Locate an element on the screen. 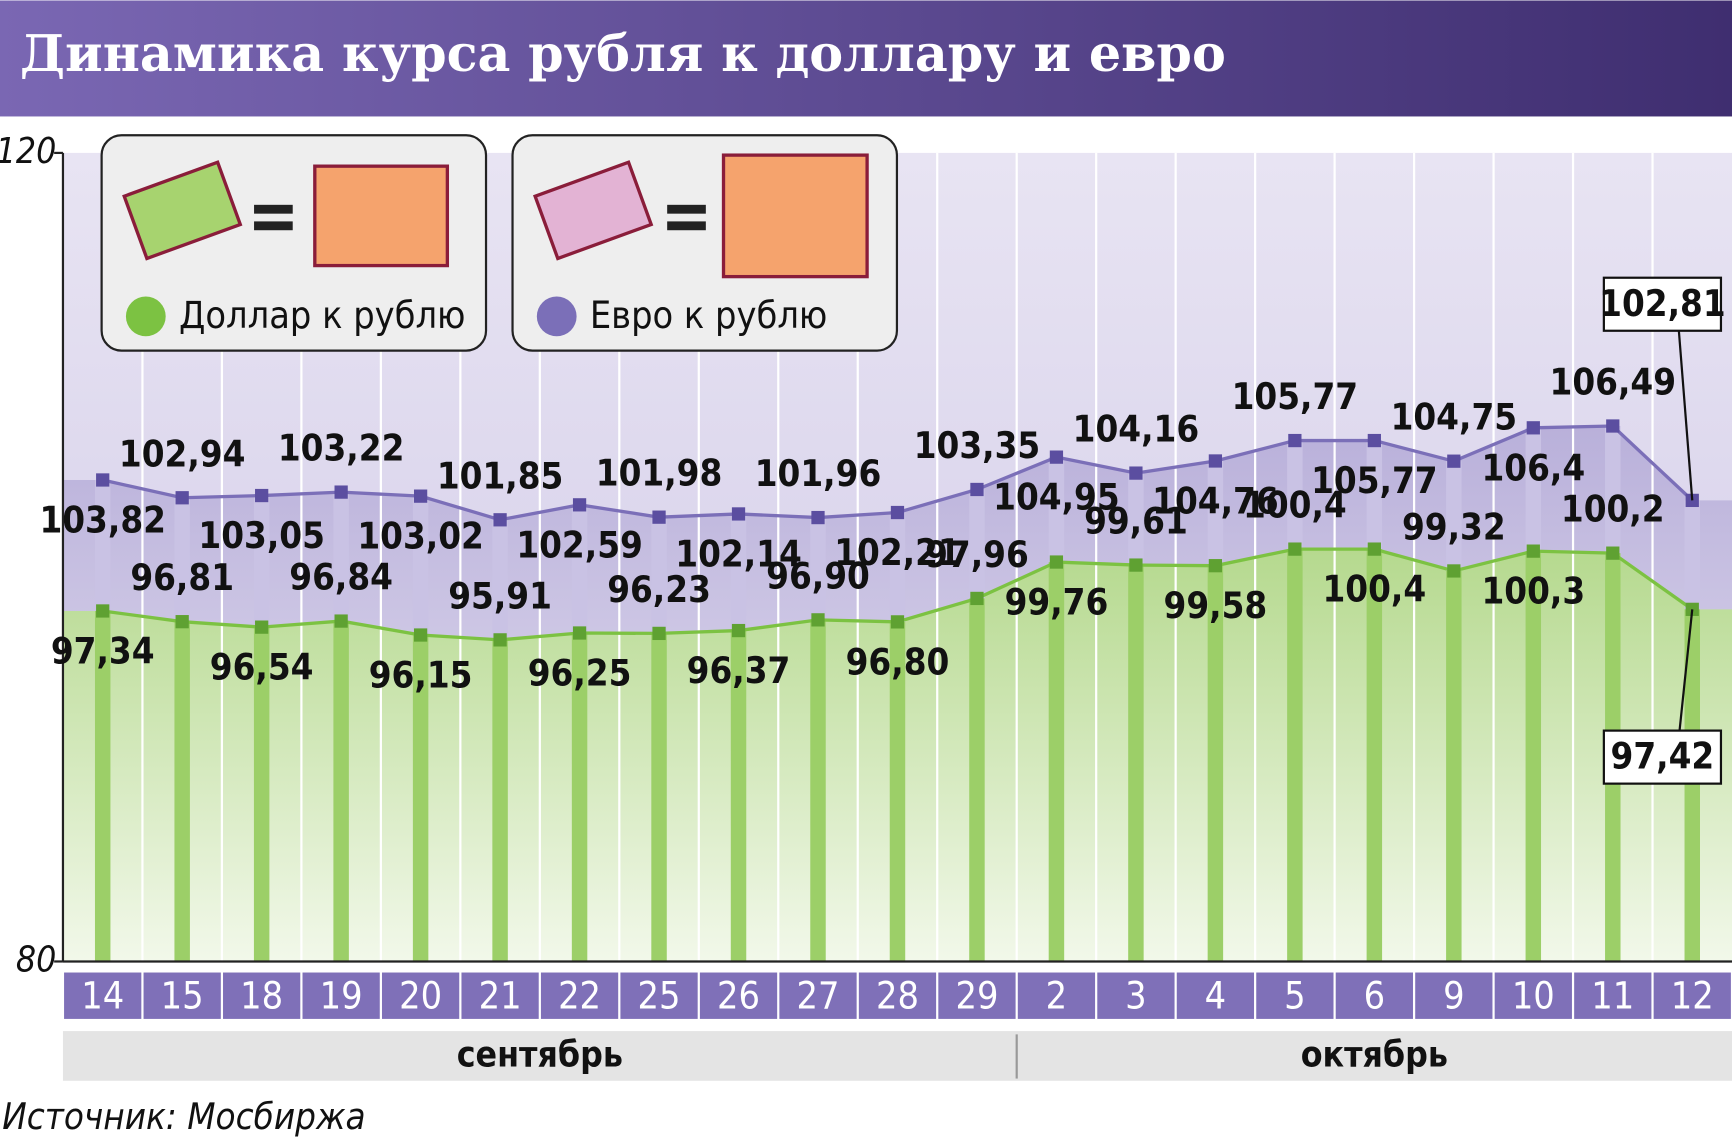 The width and height of the screenshot is (1732, 1142). value-label: 105,77 is located at coordinates (1295, 396).